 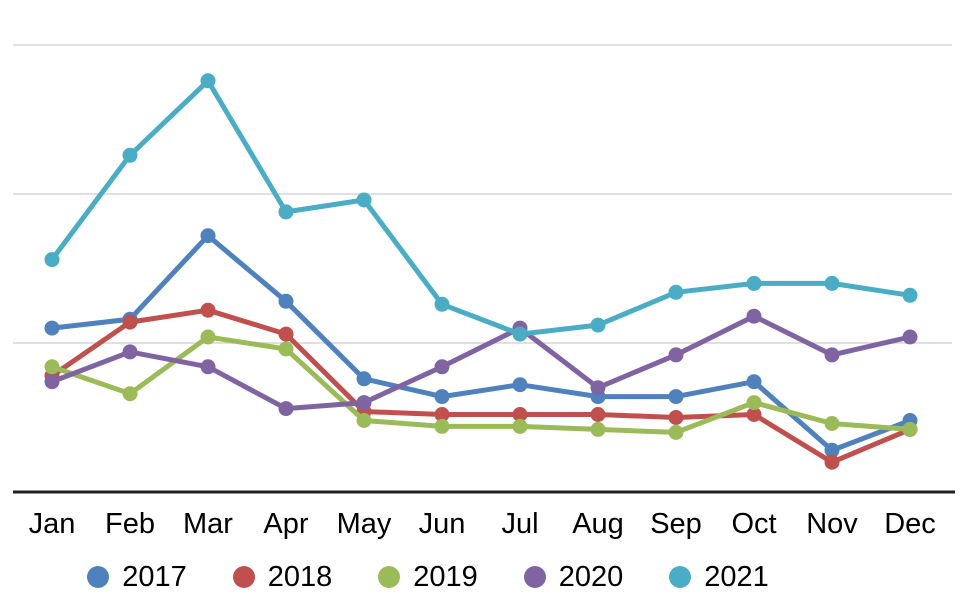 What do you see at coordinates (598, 429) in the screenshot?
I see `data-point-2019-Aug` at bounding box center [598, 429].